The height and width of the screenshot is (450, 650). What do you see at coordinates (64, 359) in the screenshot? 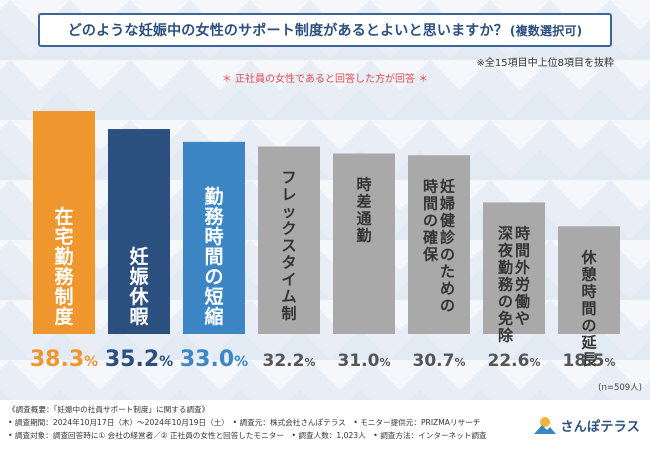
I see `value-label-1: 38.3%` at bounding box center [64, 359].